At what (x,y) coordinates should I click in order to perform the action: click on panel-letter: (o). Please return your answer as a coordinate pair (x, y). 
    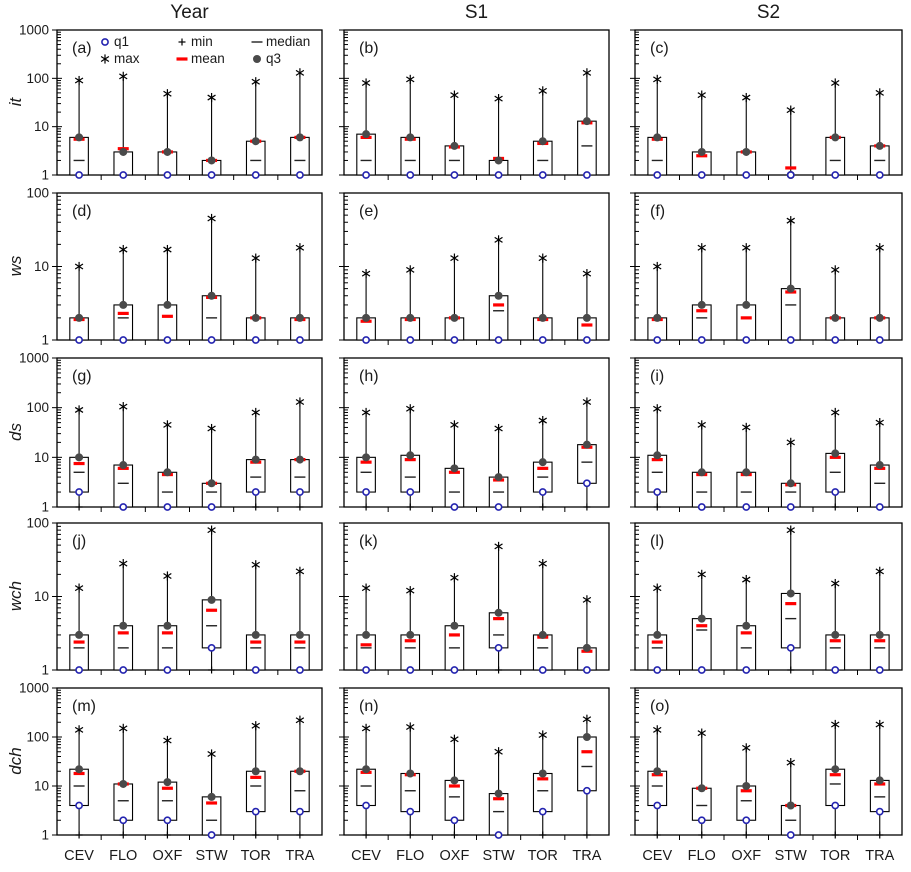
    Looking at the image, I should click on (660, 706).